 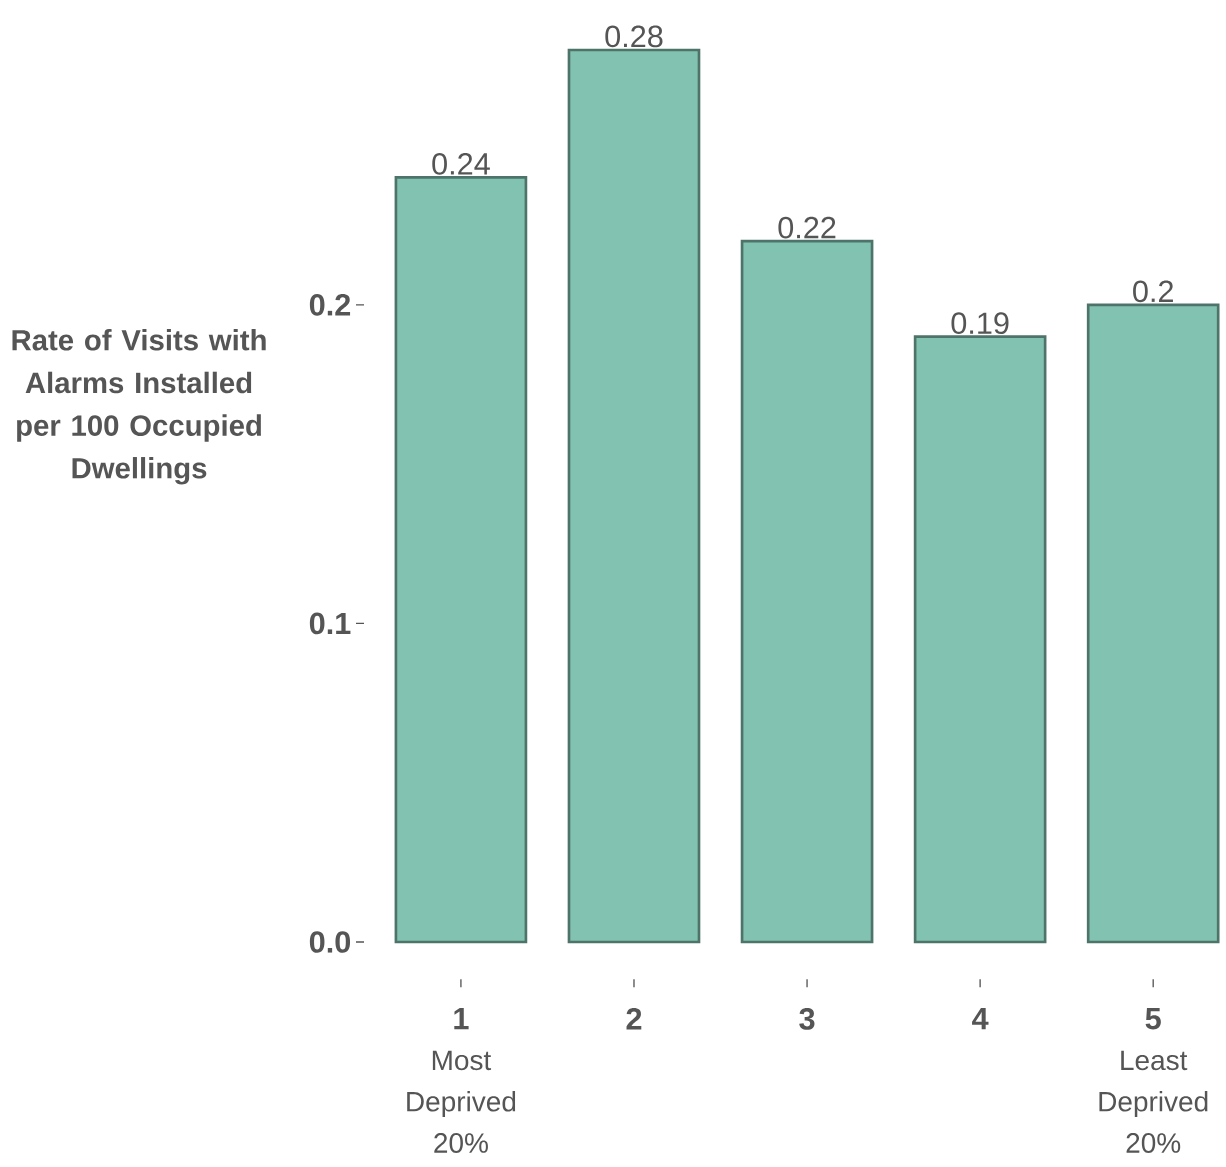 I want to click on x-tick-label: 4, so click(x=980, y=1019).